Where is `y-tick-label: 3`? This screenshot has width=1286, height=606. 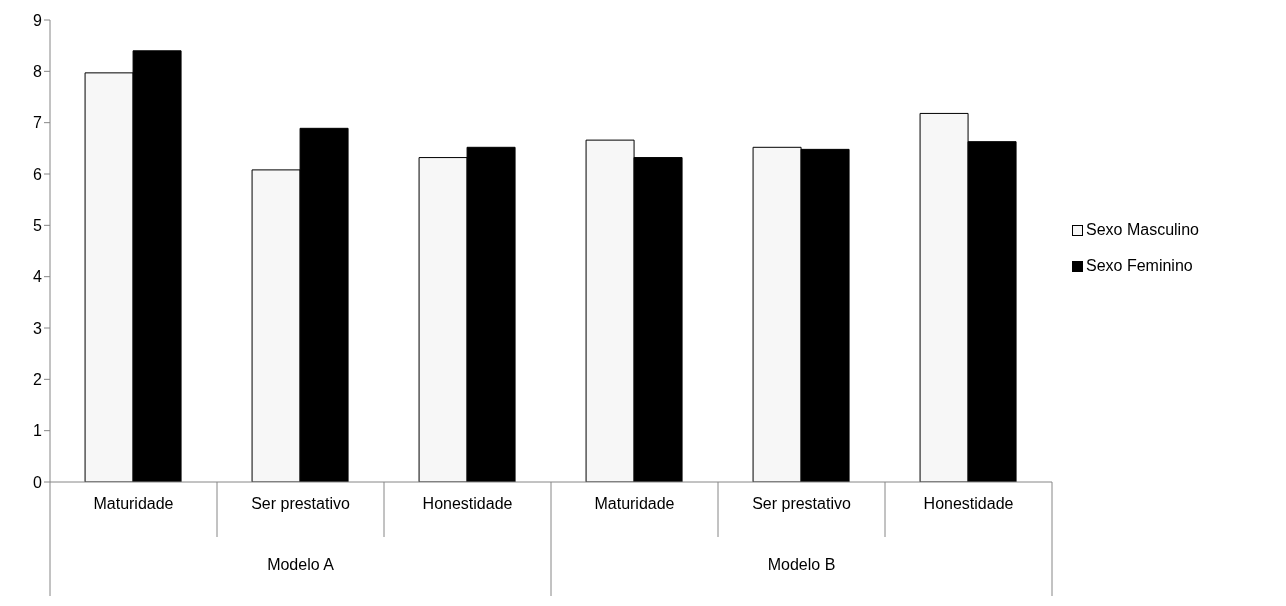 y-tick-label: 3 is located at coordinates (38, 328).